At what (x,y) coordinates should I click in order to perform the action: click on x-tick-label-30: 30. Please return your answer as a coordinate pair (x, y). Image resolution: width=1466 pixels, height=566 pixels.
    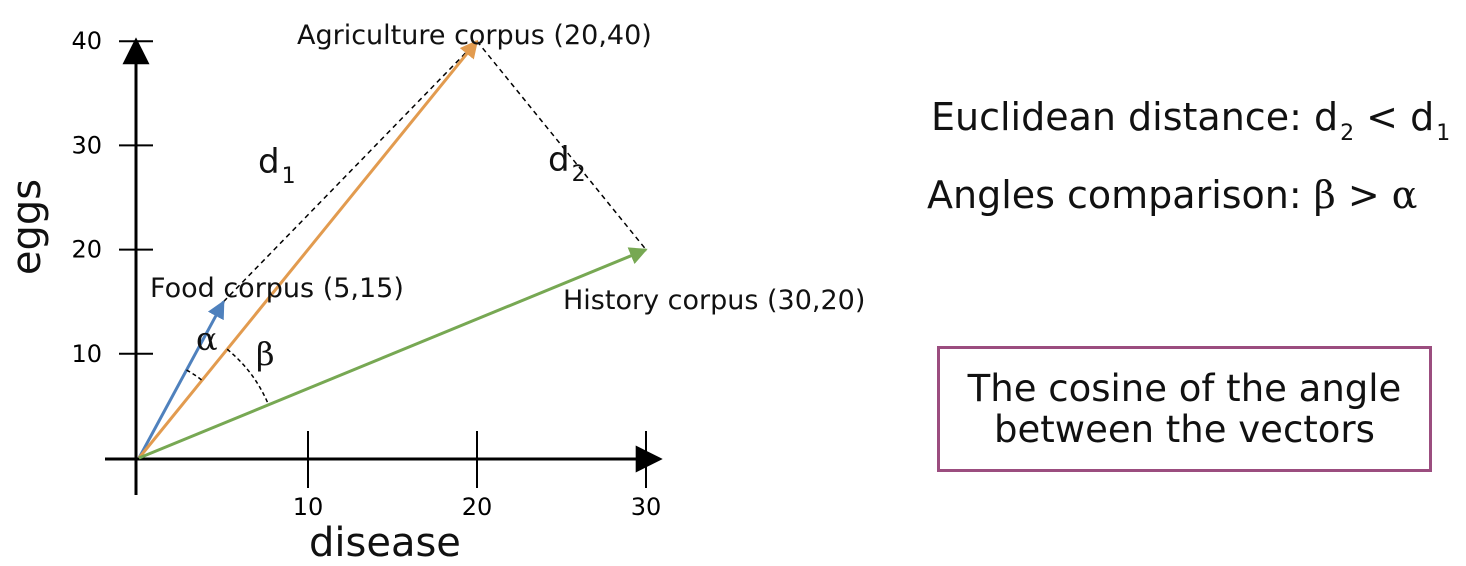
    Looking at the image, I should click on (646, 507).